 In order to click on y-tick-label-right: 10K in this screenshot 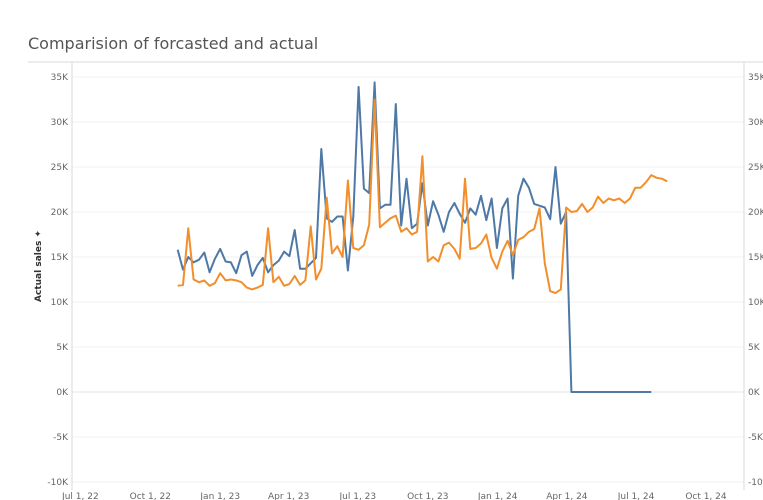, I will do `click(755, 303)`.